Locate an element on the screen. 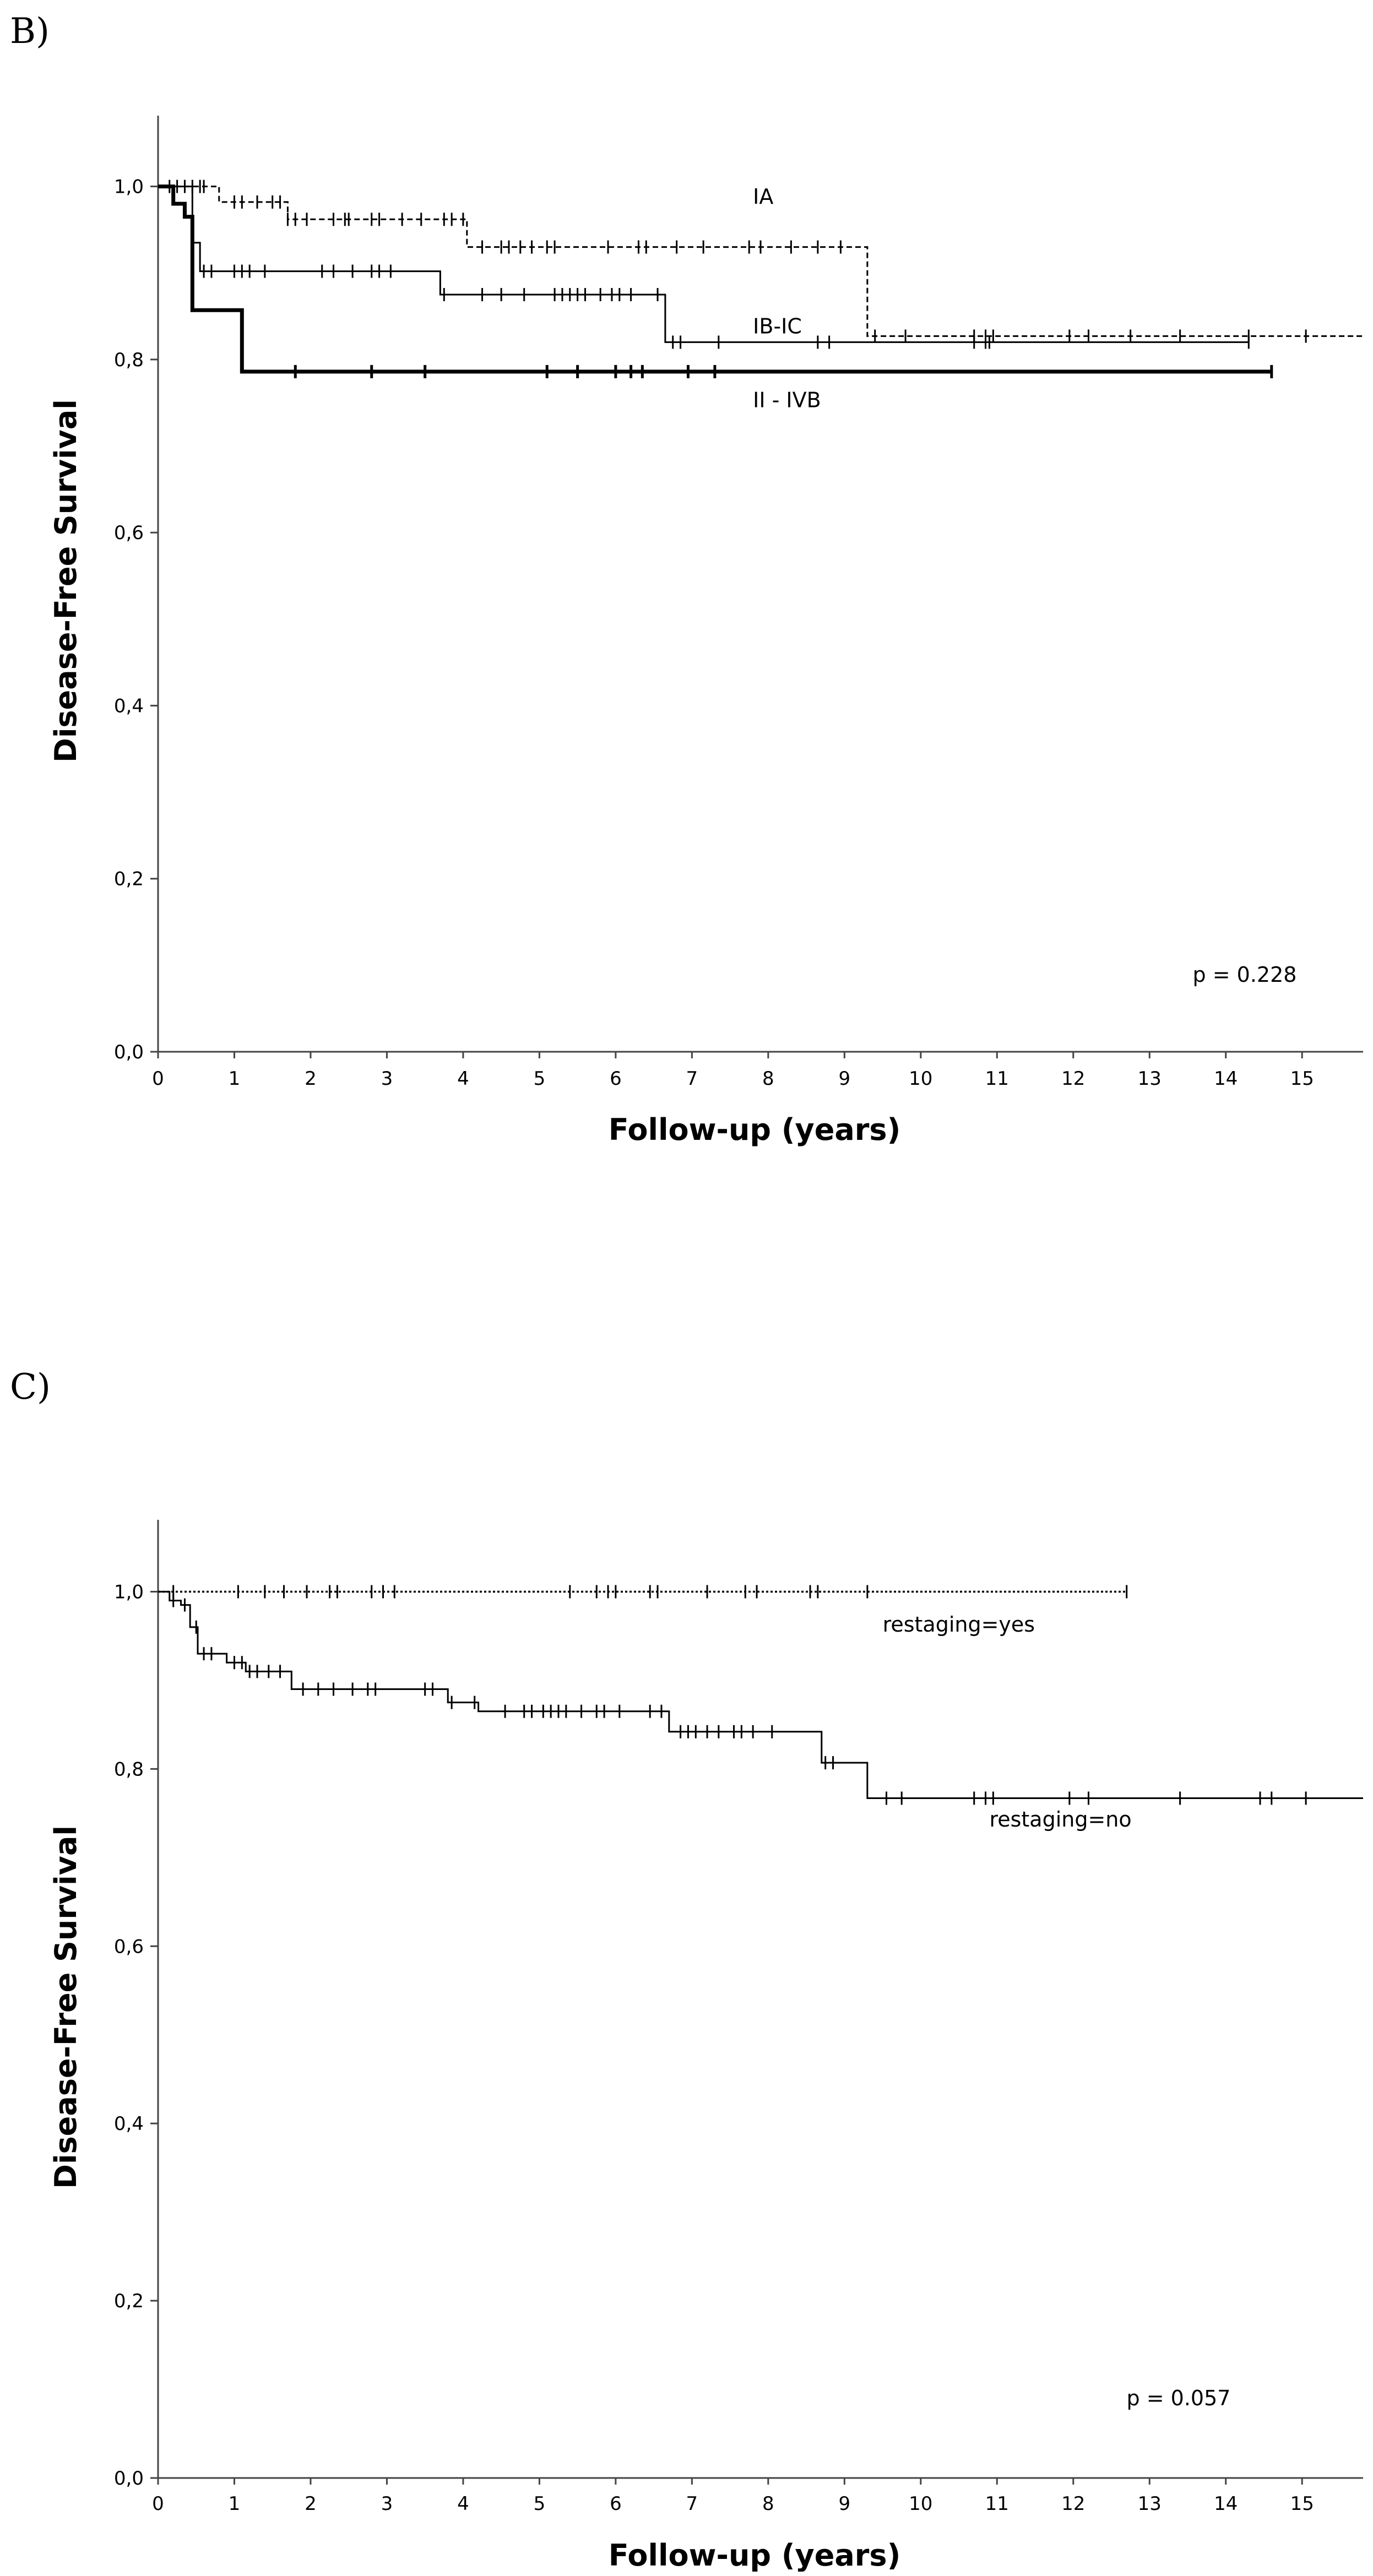  y-axis-title-b: Disease-Free Survival is located at coordinates (65, 581).